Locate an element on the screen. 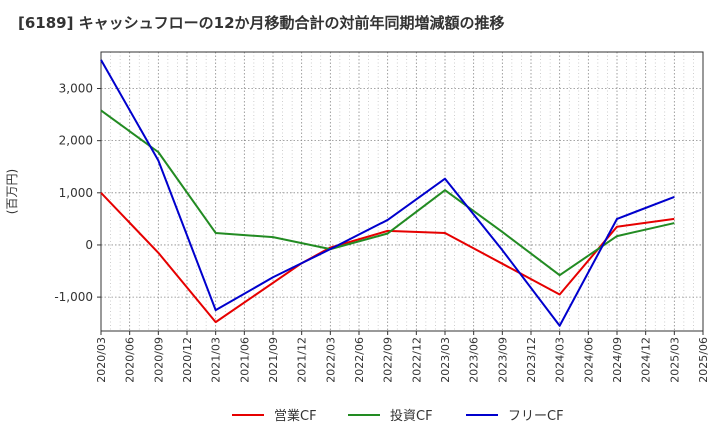  x-tick-label: 2021/06 is located at coordinates (244, 360).